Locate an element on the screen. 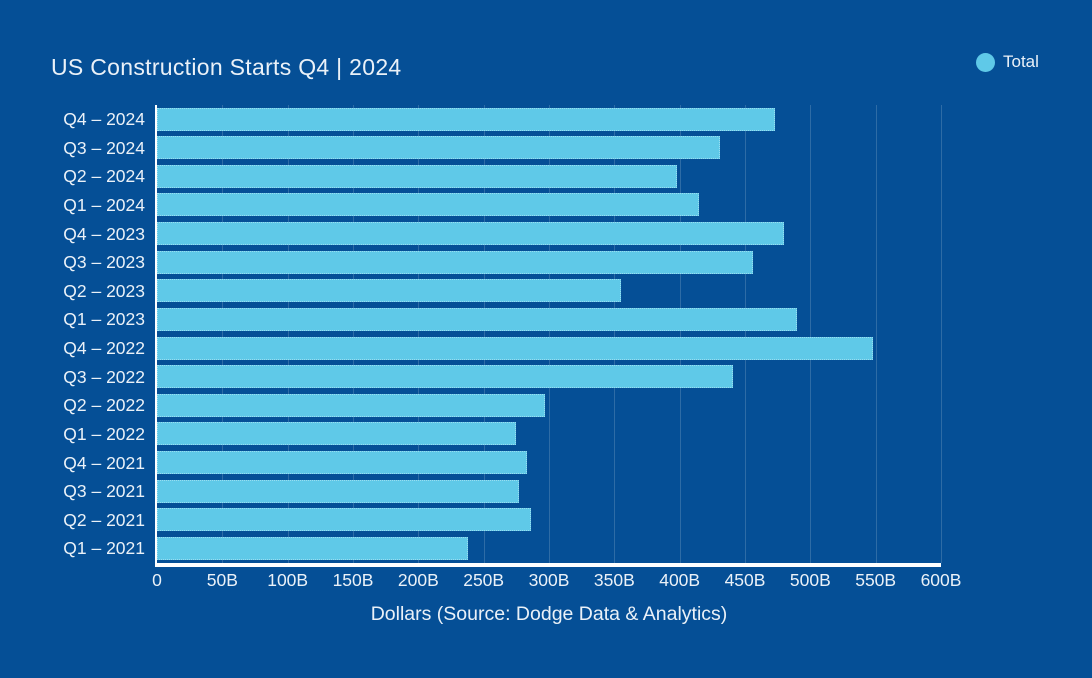 The image size is (1092, 678). bar-q4-2024 is located at coordinates (466, 119).